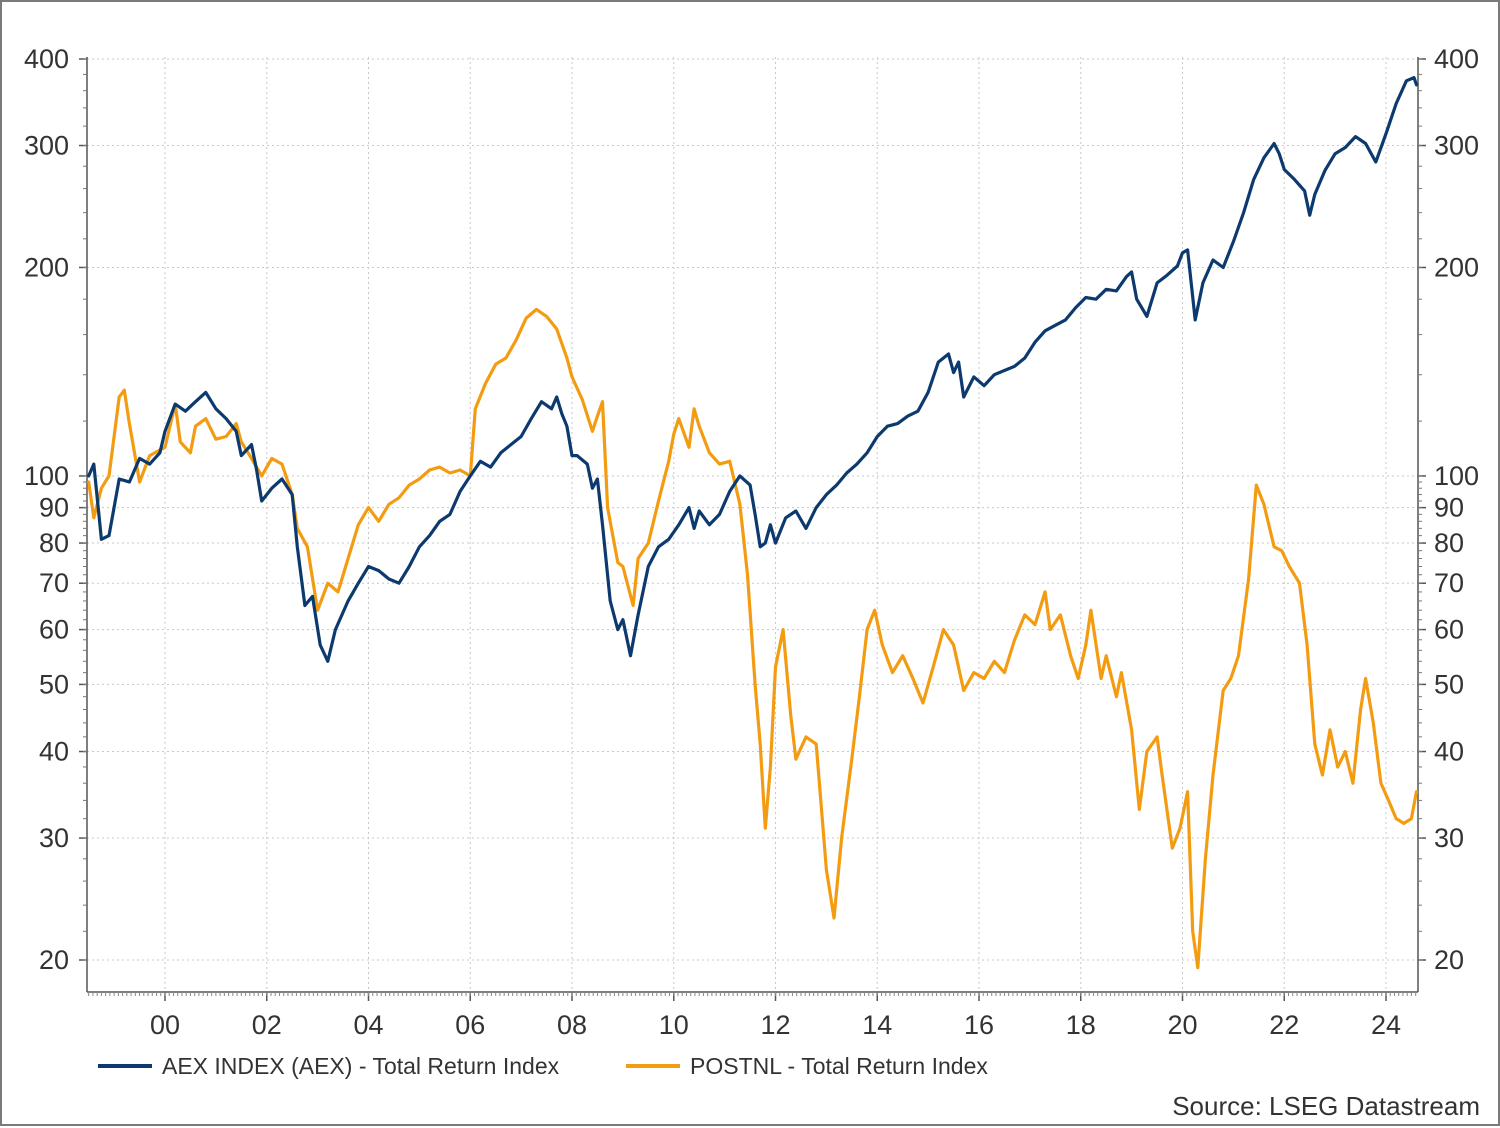 The height and width of the screenshot is (1128, 1500). Describe the element at coordinates (979, 1025) in the screenshot. I see `x-tick-label: 16` at that location.